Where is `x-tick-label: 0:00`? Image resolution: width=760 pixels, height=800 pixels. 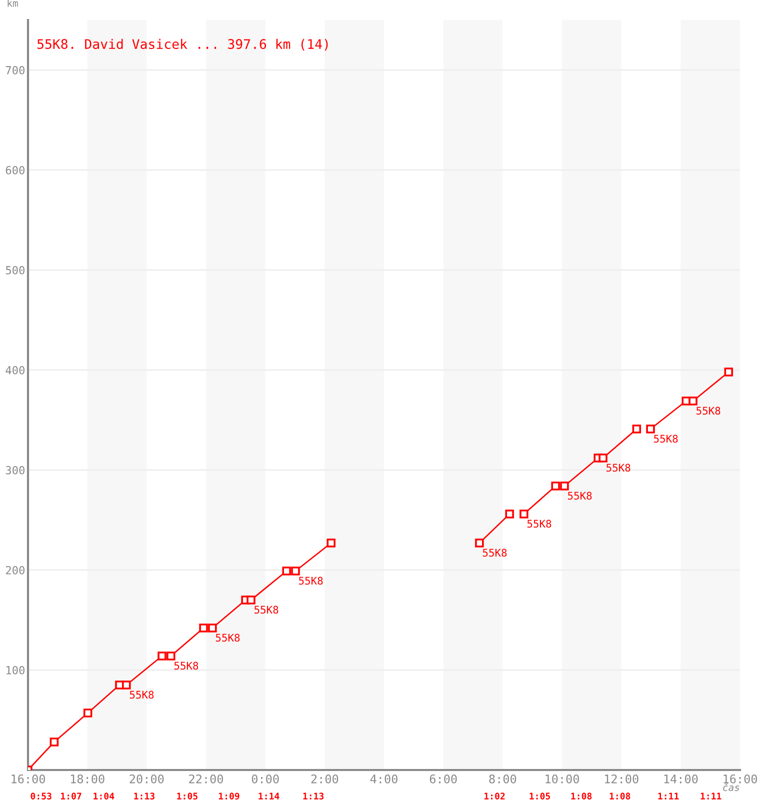
x-tick-label: 0:00 is located at coordinates (265, 779).